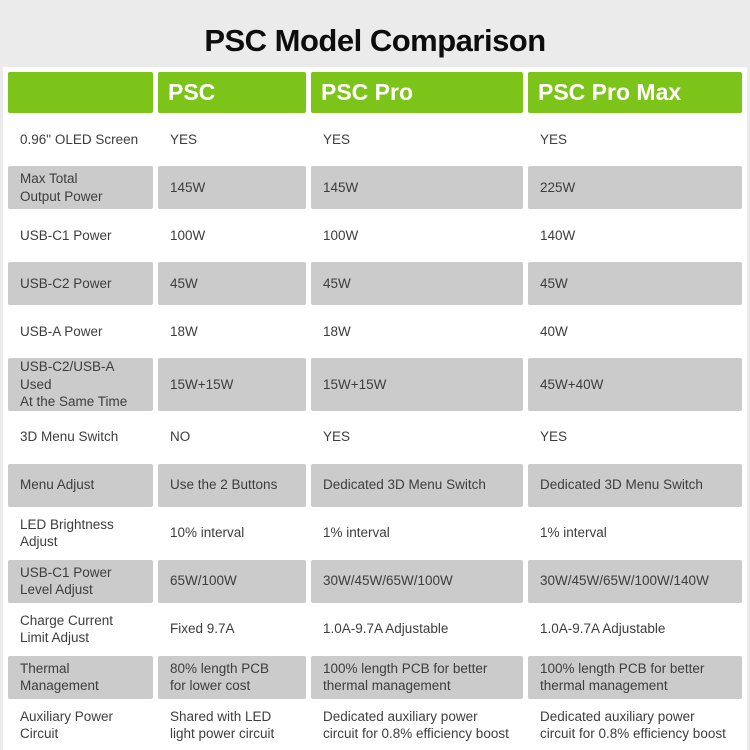 The width and height of the screenshot is (750, 750). Describe the element at coordinates (375, 40) in the screenshot. I see `page-title: PSC Model Comparison` at that location.